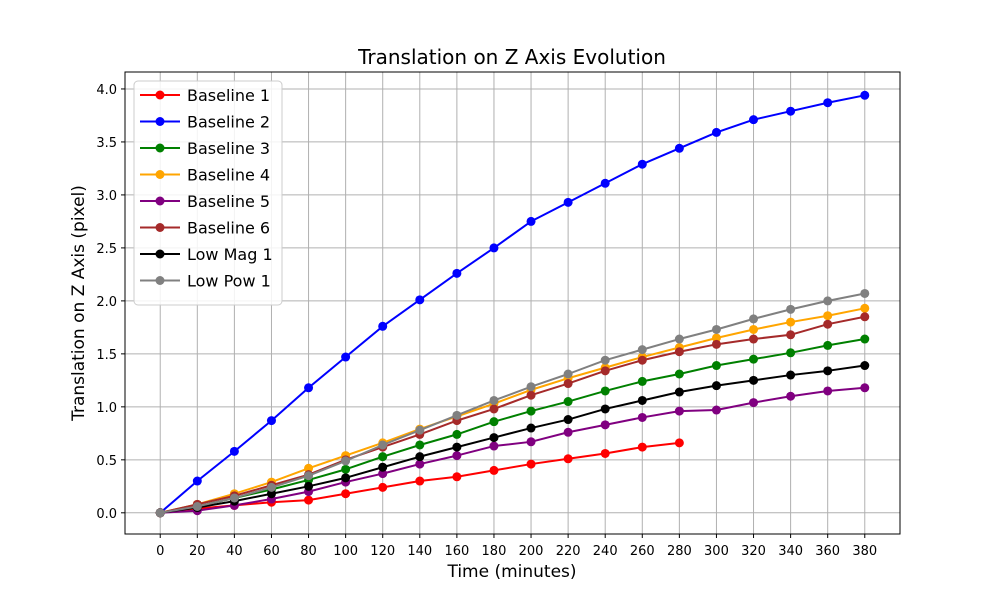 The image size is (1000, 600). Describe the element at coordinates (827, 551) in the screenshot. I see `x-tick-label: 360` at that location.